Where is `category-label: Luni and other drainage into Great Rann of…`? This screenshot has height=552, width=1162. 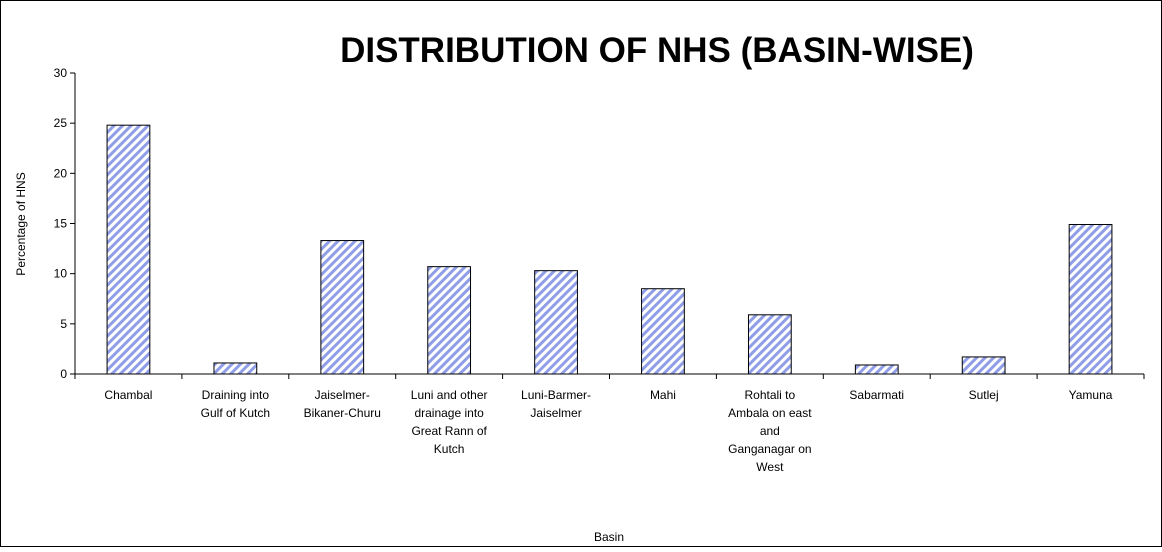
category-label: Luni and other drainage into Great Rann of… is located at coordinates (449, 422).